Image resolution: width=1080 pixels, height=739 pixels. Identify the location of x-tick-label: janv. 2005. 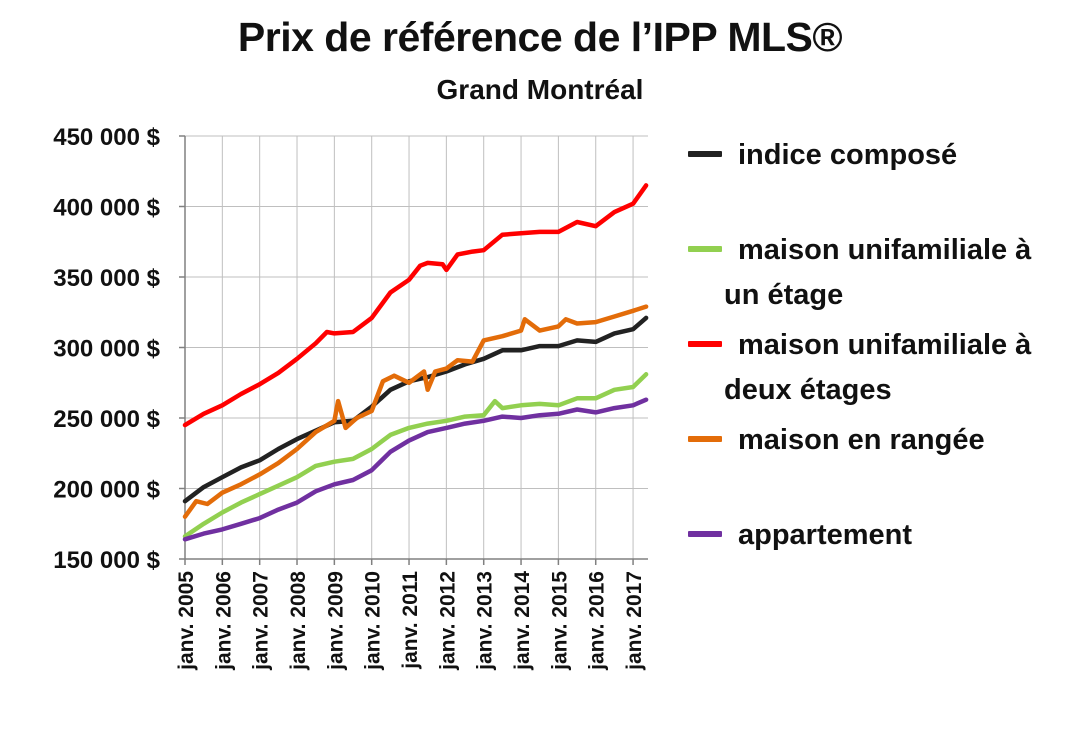
(186, 621).